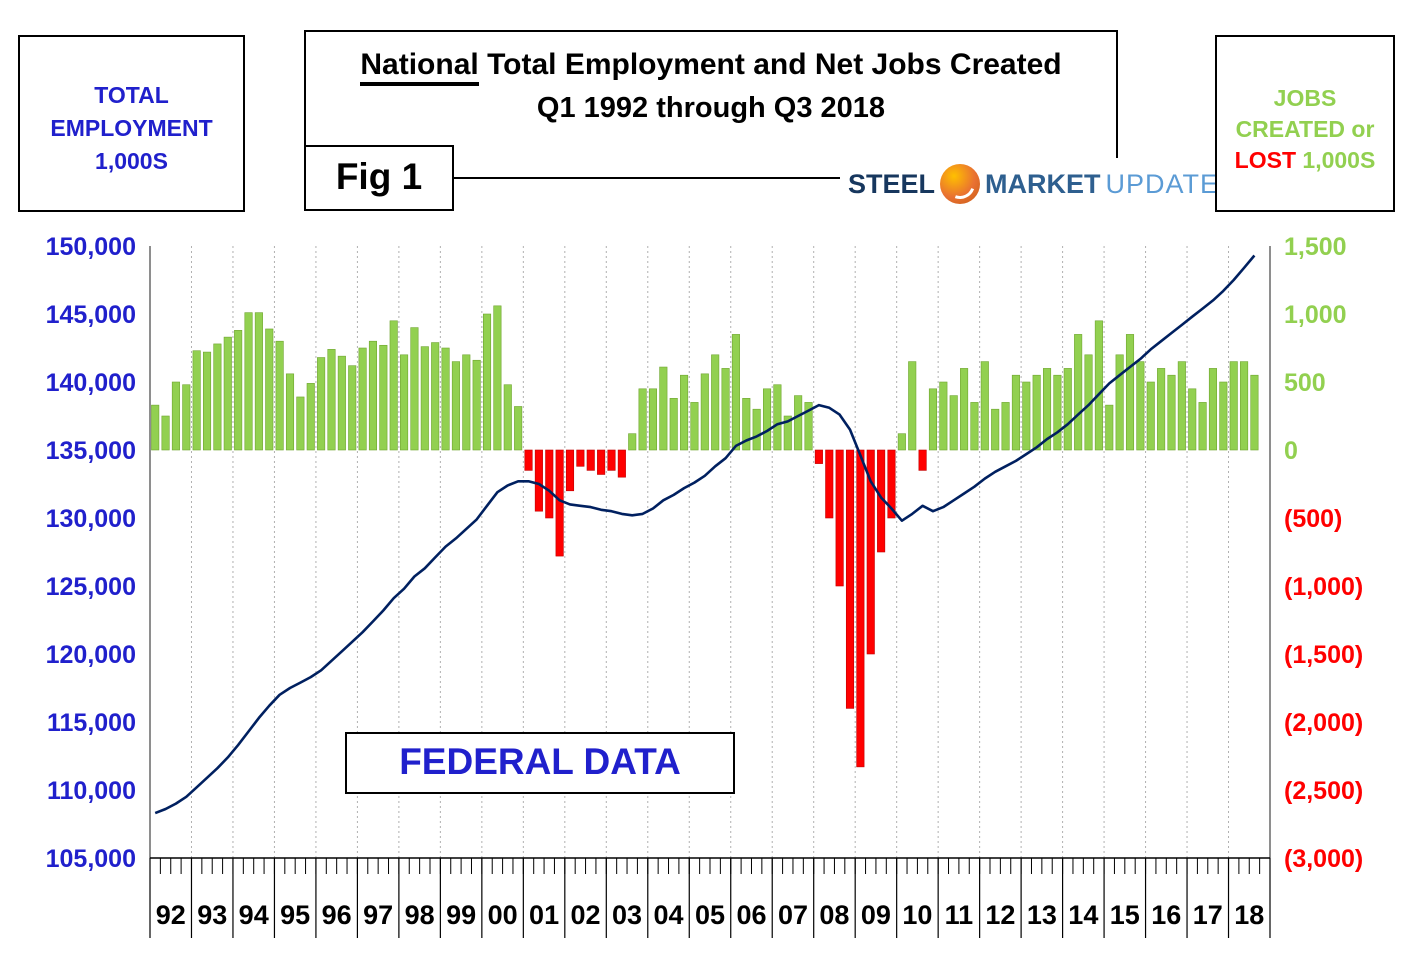  What do you see at coordinates (1315, 315) in the screenshot?
I see `right-axis-tick-label: 1,000` at bounding box center [1315, 315].